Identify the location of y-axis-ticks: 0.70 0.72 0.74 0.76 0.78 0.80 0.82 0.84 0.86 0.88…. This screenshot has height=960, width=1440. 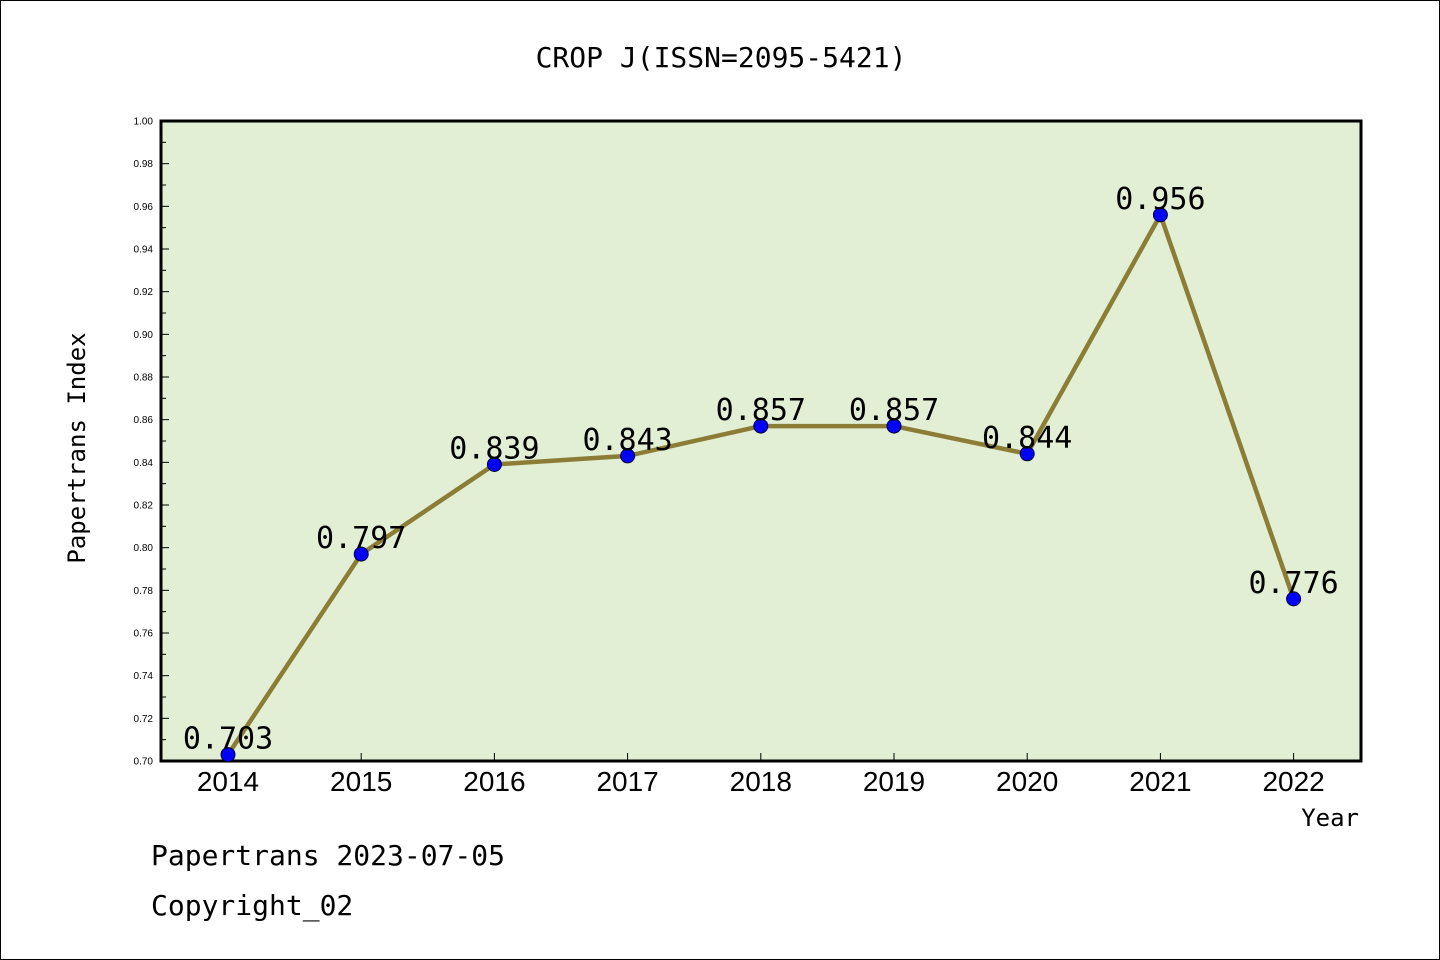
(151, 442).